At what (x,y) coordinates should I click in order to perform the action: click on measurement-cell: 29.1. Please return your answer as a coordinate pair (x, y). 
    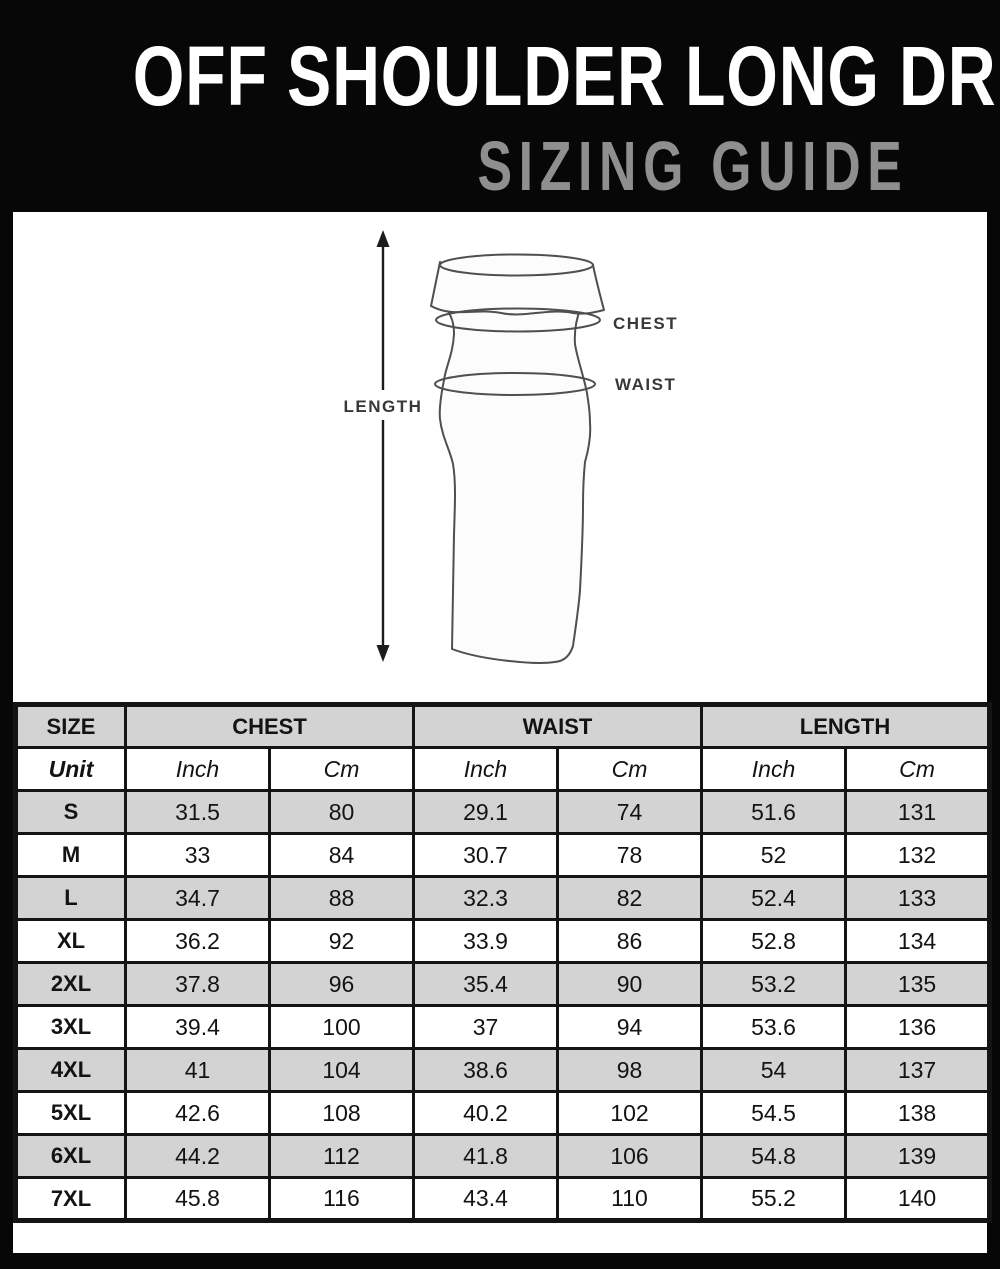
    Looking at the image, I should click on (485, 812).